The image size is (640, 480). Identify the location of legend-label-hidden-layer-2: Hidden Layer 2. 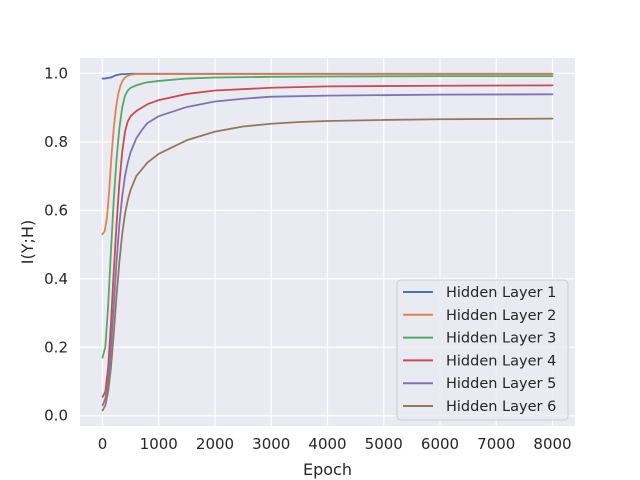
(501, 316).